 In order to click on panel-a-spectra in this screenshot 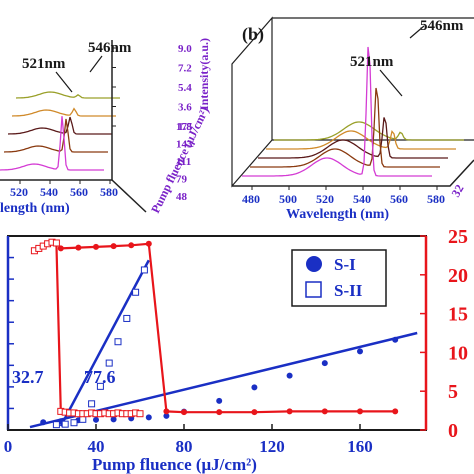, I will do `click(60, 131)`.